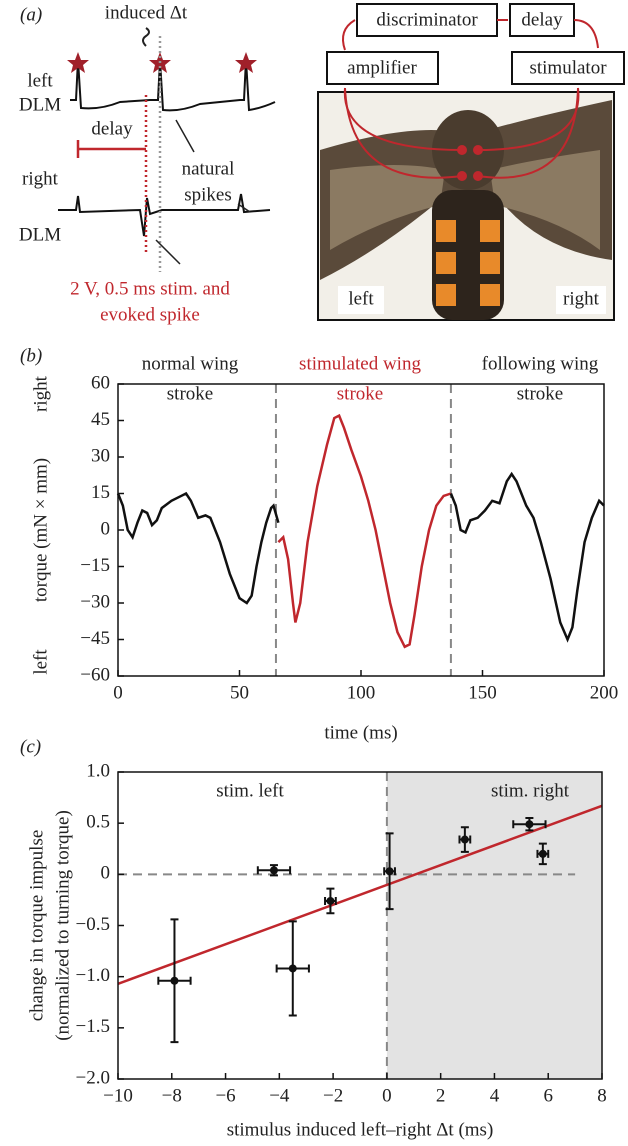 The height and width of the screenshot is (1146, 628). I want to click on y-tick-label: −60, so click(95, 674).